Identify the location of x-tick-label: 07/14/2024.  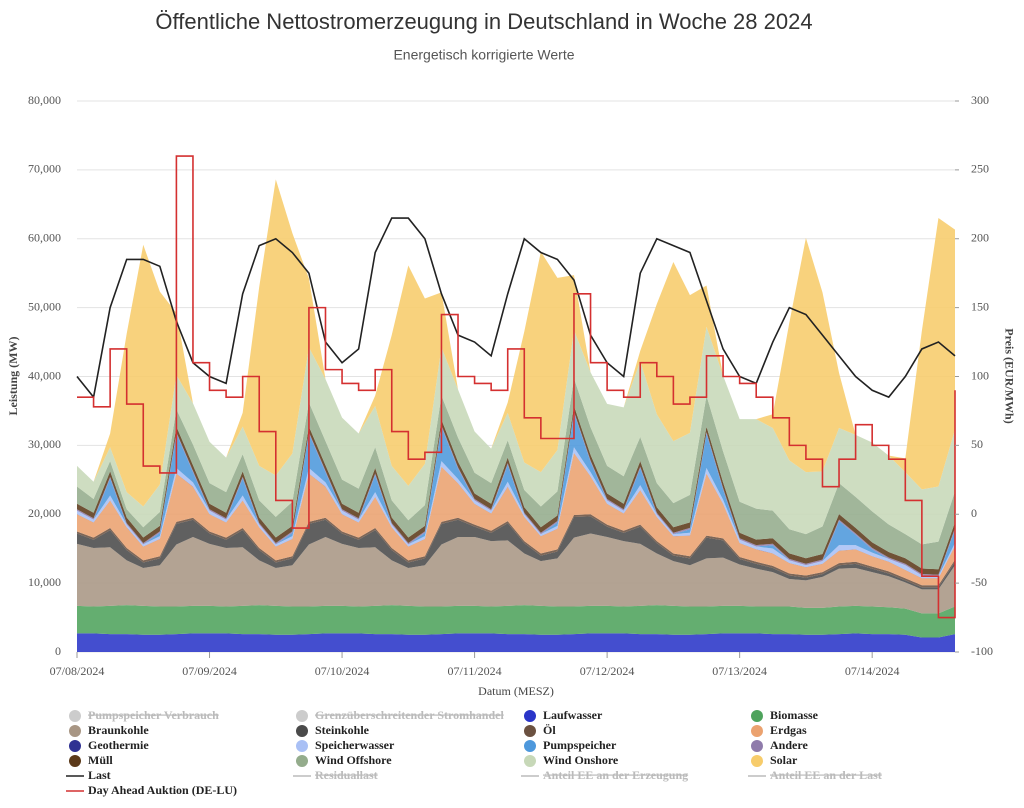
(872, 671).